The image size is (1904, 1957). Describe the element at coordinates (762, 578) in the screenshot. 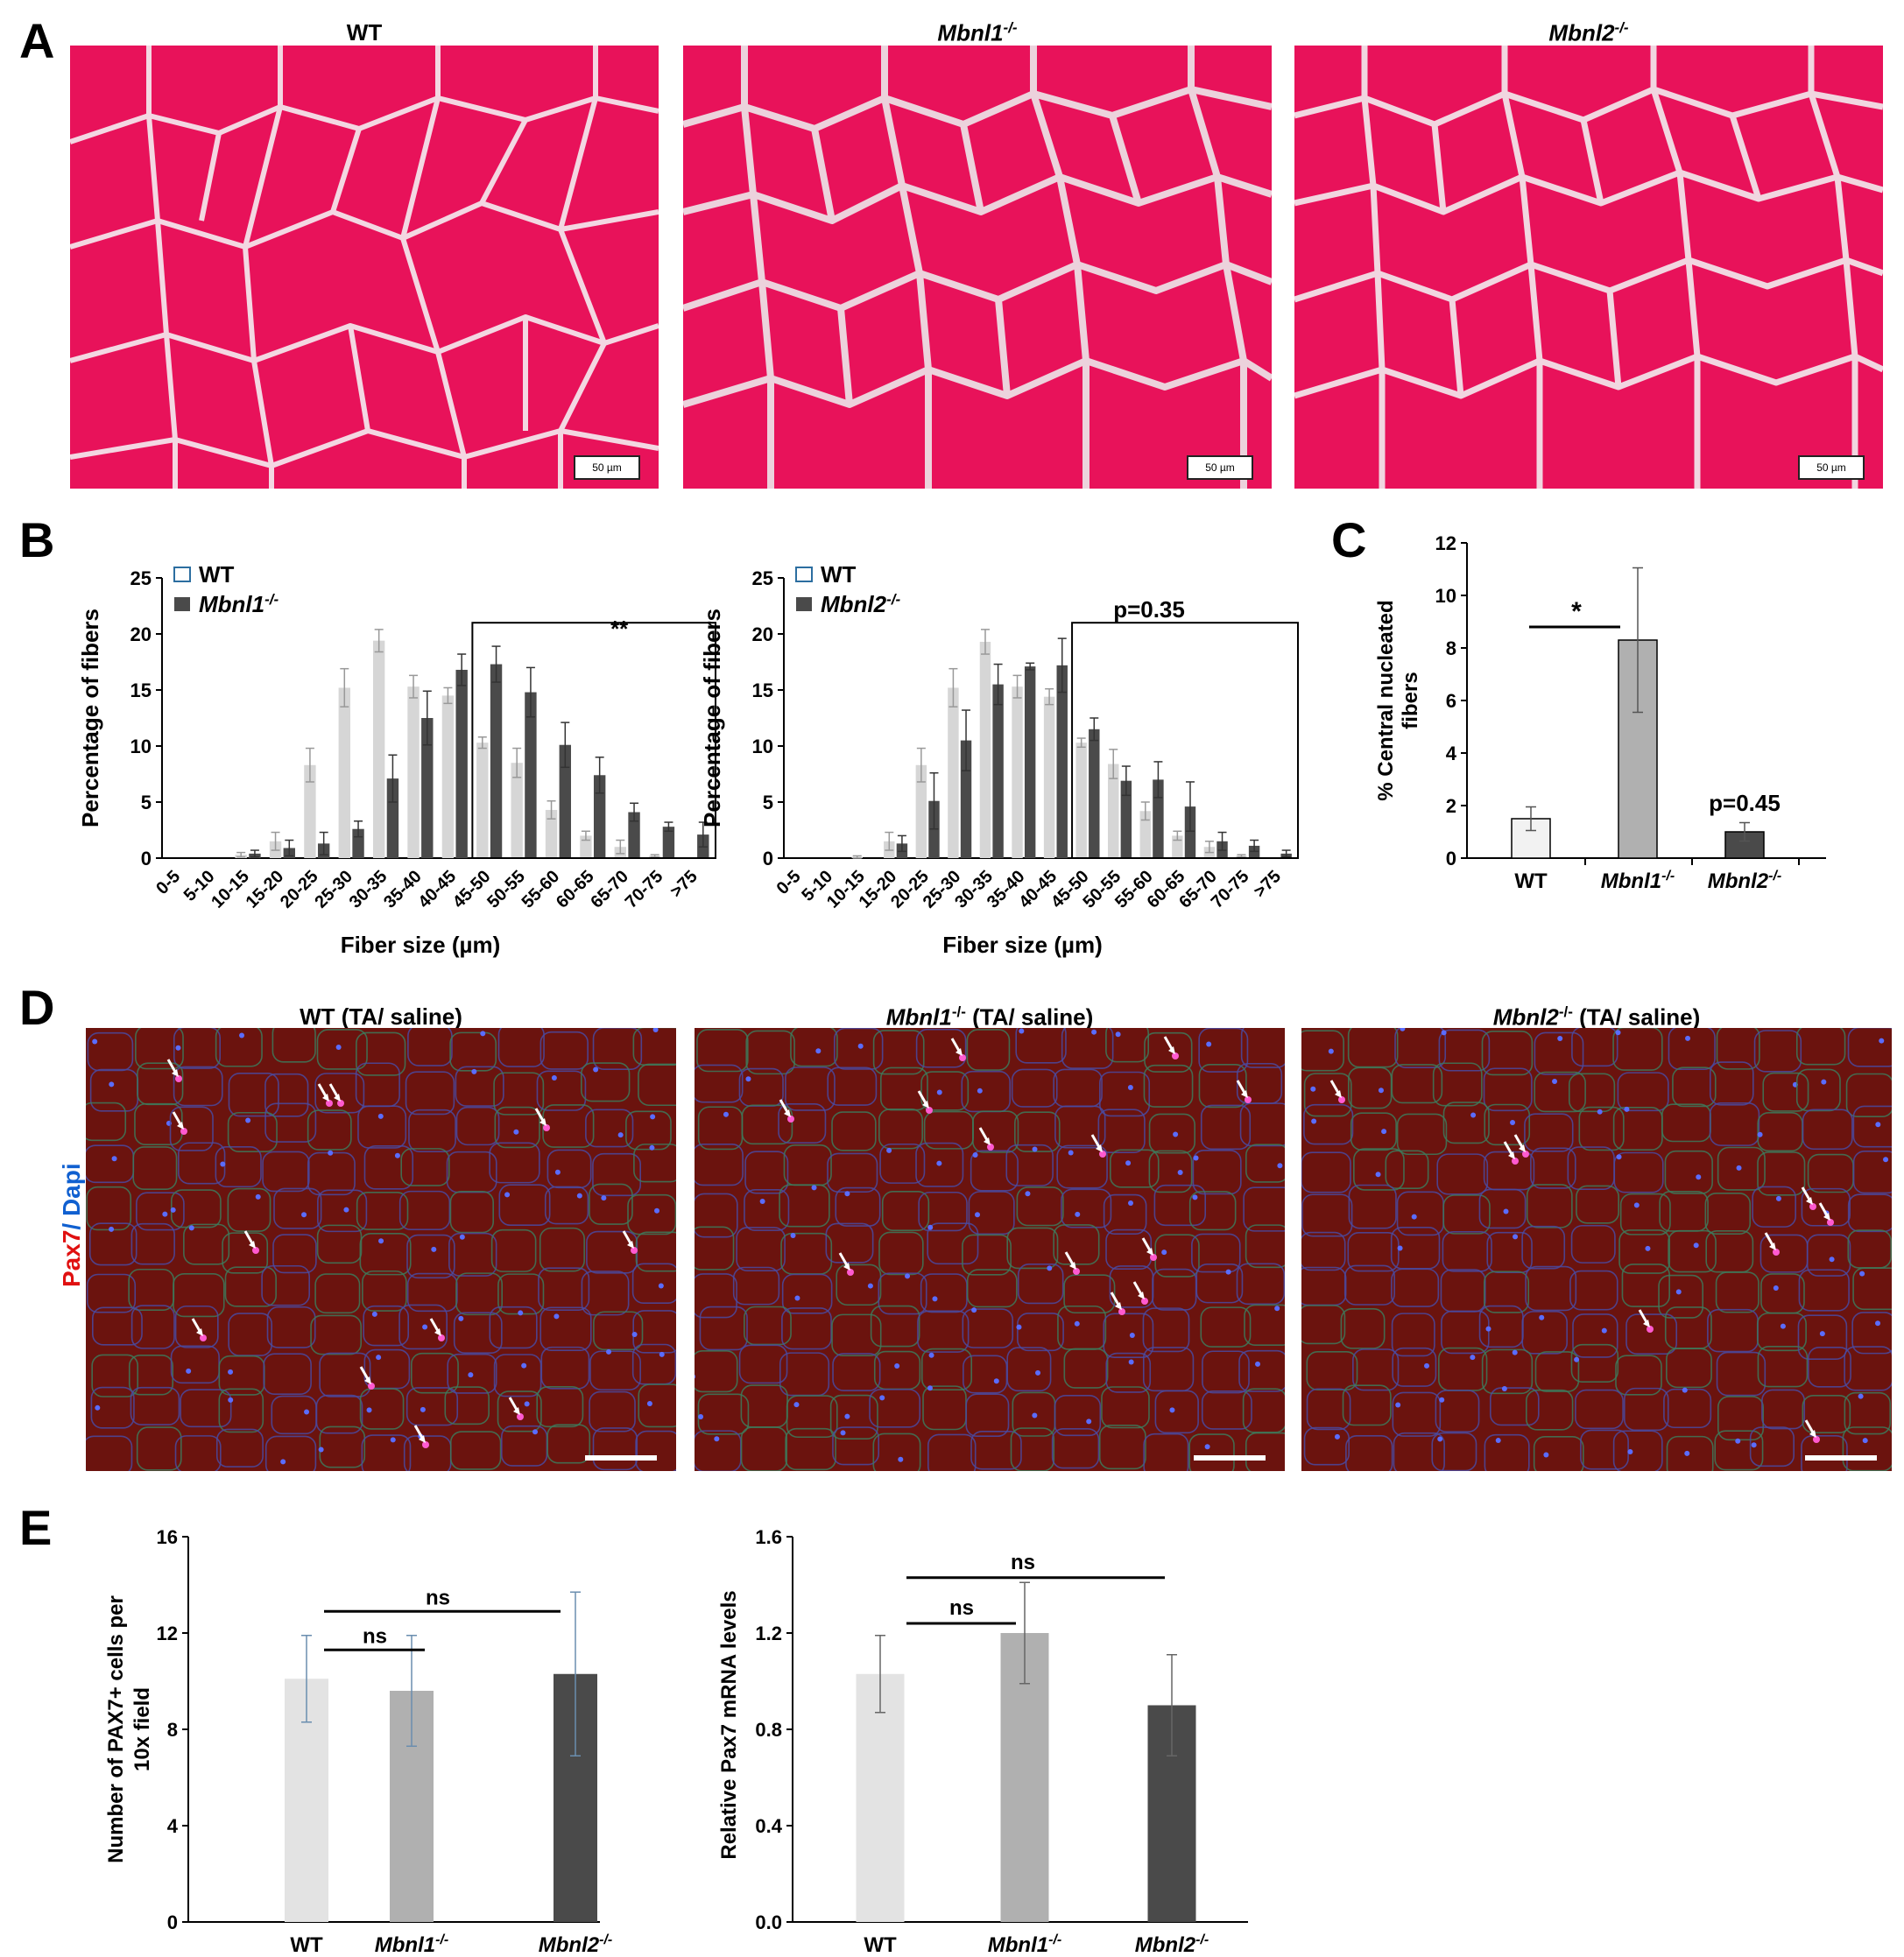

I see `y-tick-label: 25` at that location.